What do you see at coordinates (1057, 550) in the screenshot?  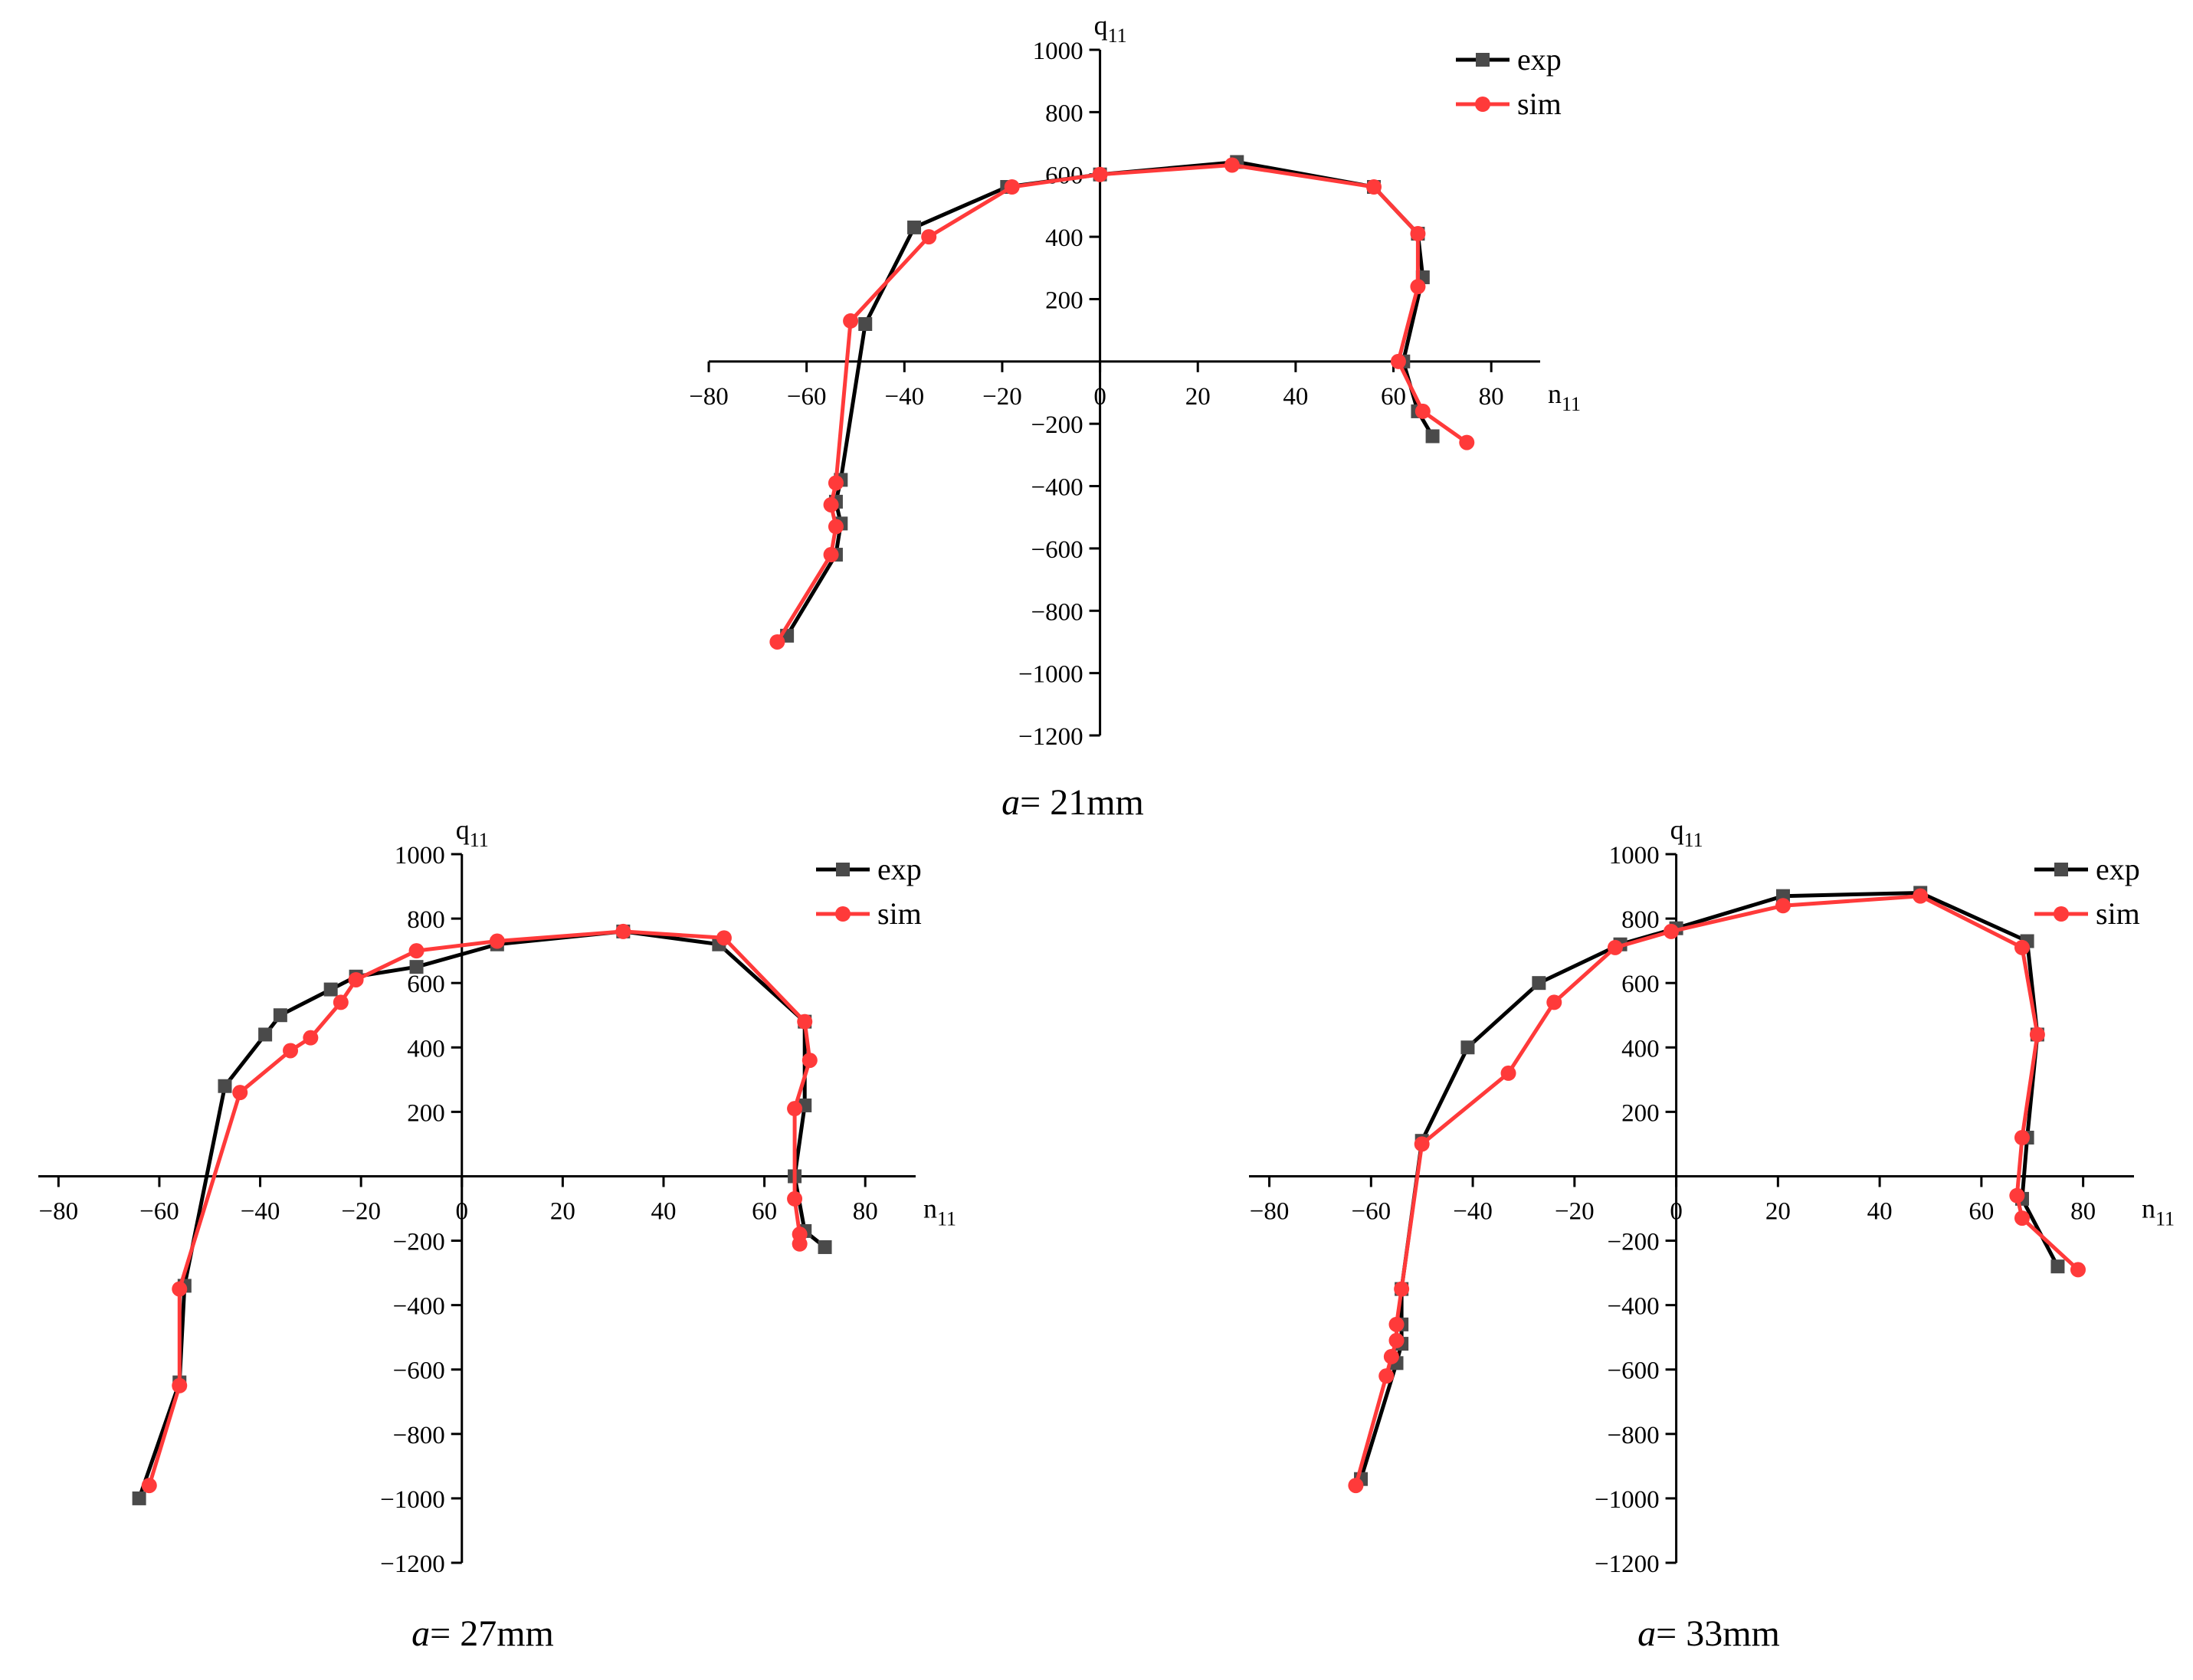 I see `y-tick-label-a21: −600` at bounding box center [1057, 550].